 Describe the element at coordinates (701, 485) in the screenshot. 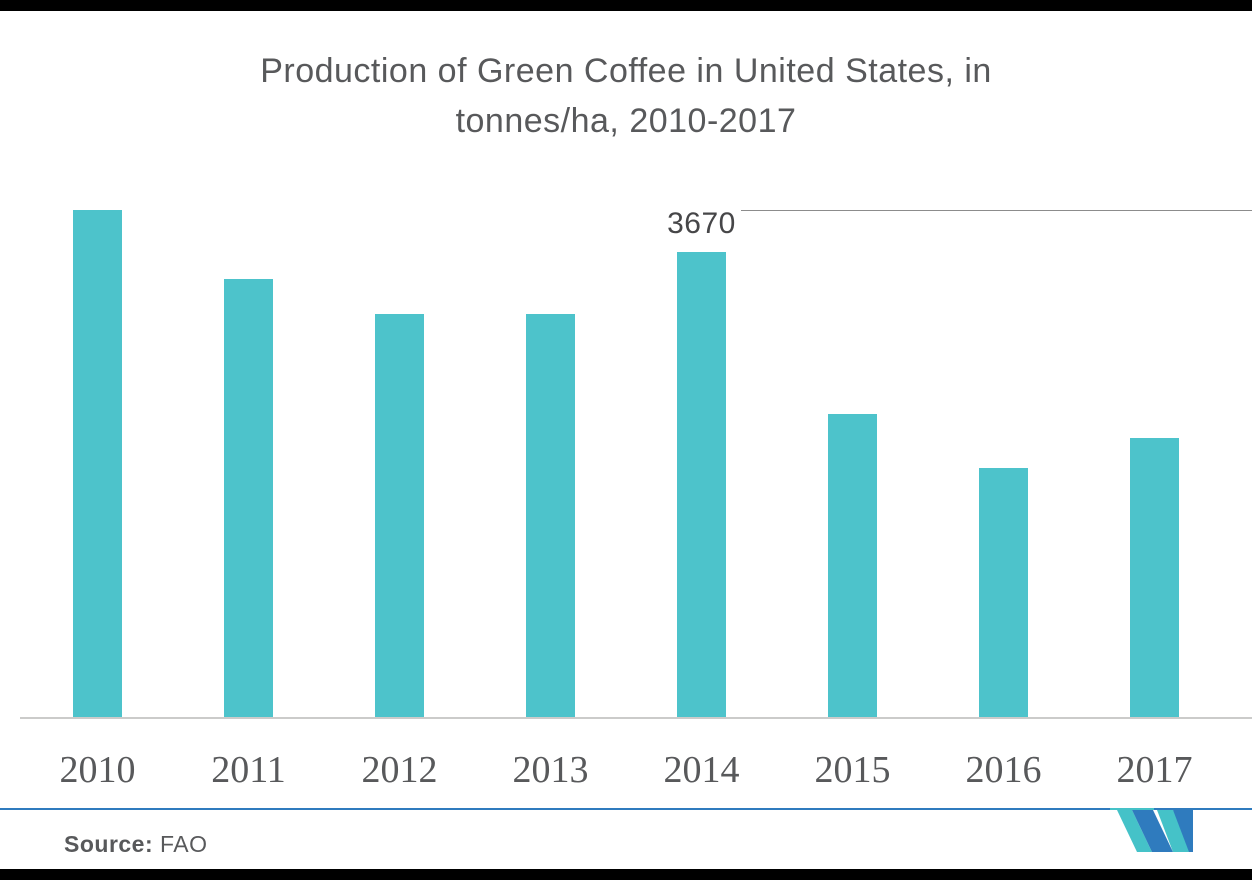

I see `bar-2014` at that location.